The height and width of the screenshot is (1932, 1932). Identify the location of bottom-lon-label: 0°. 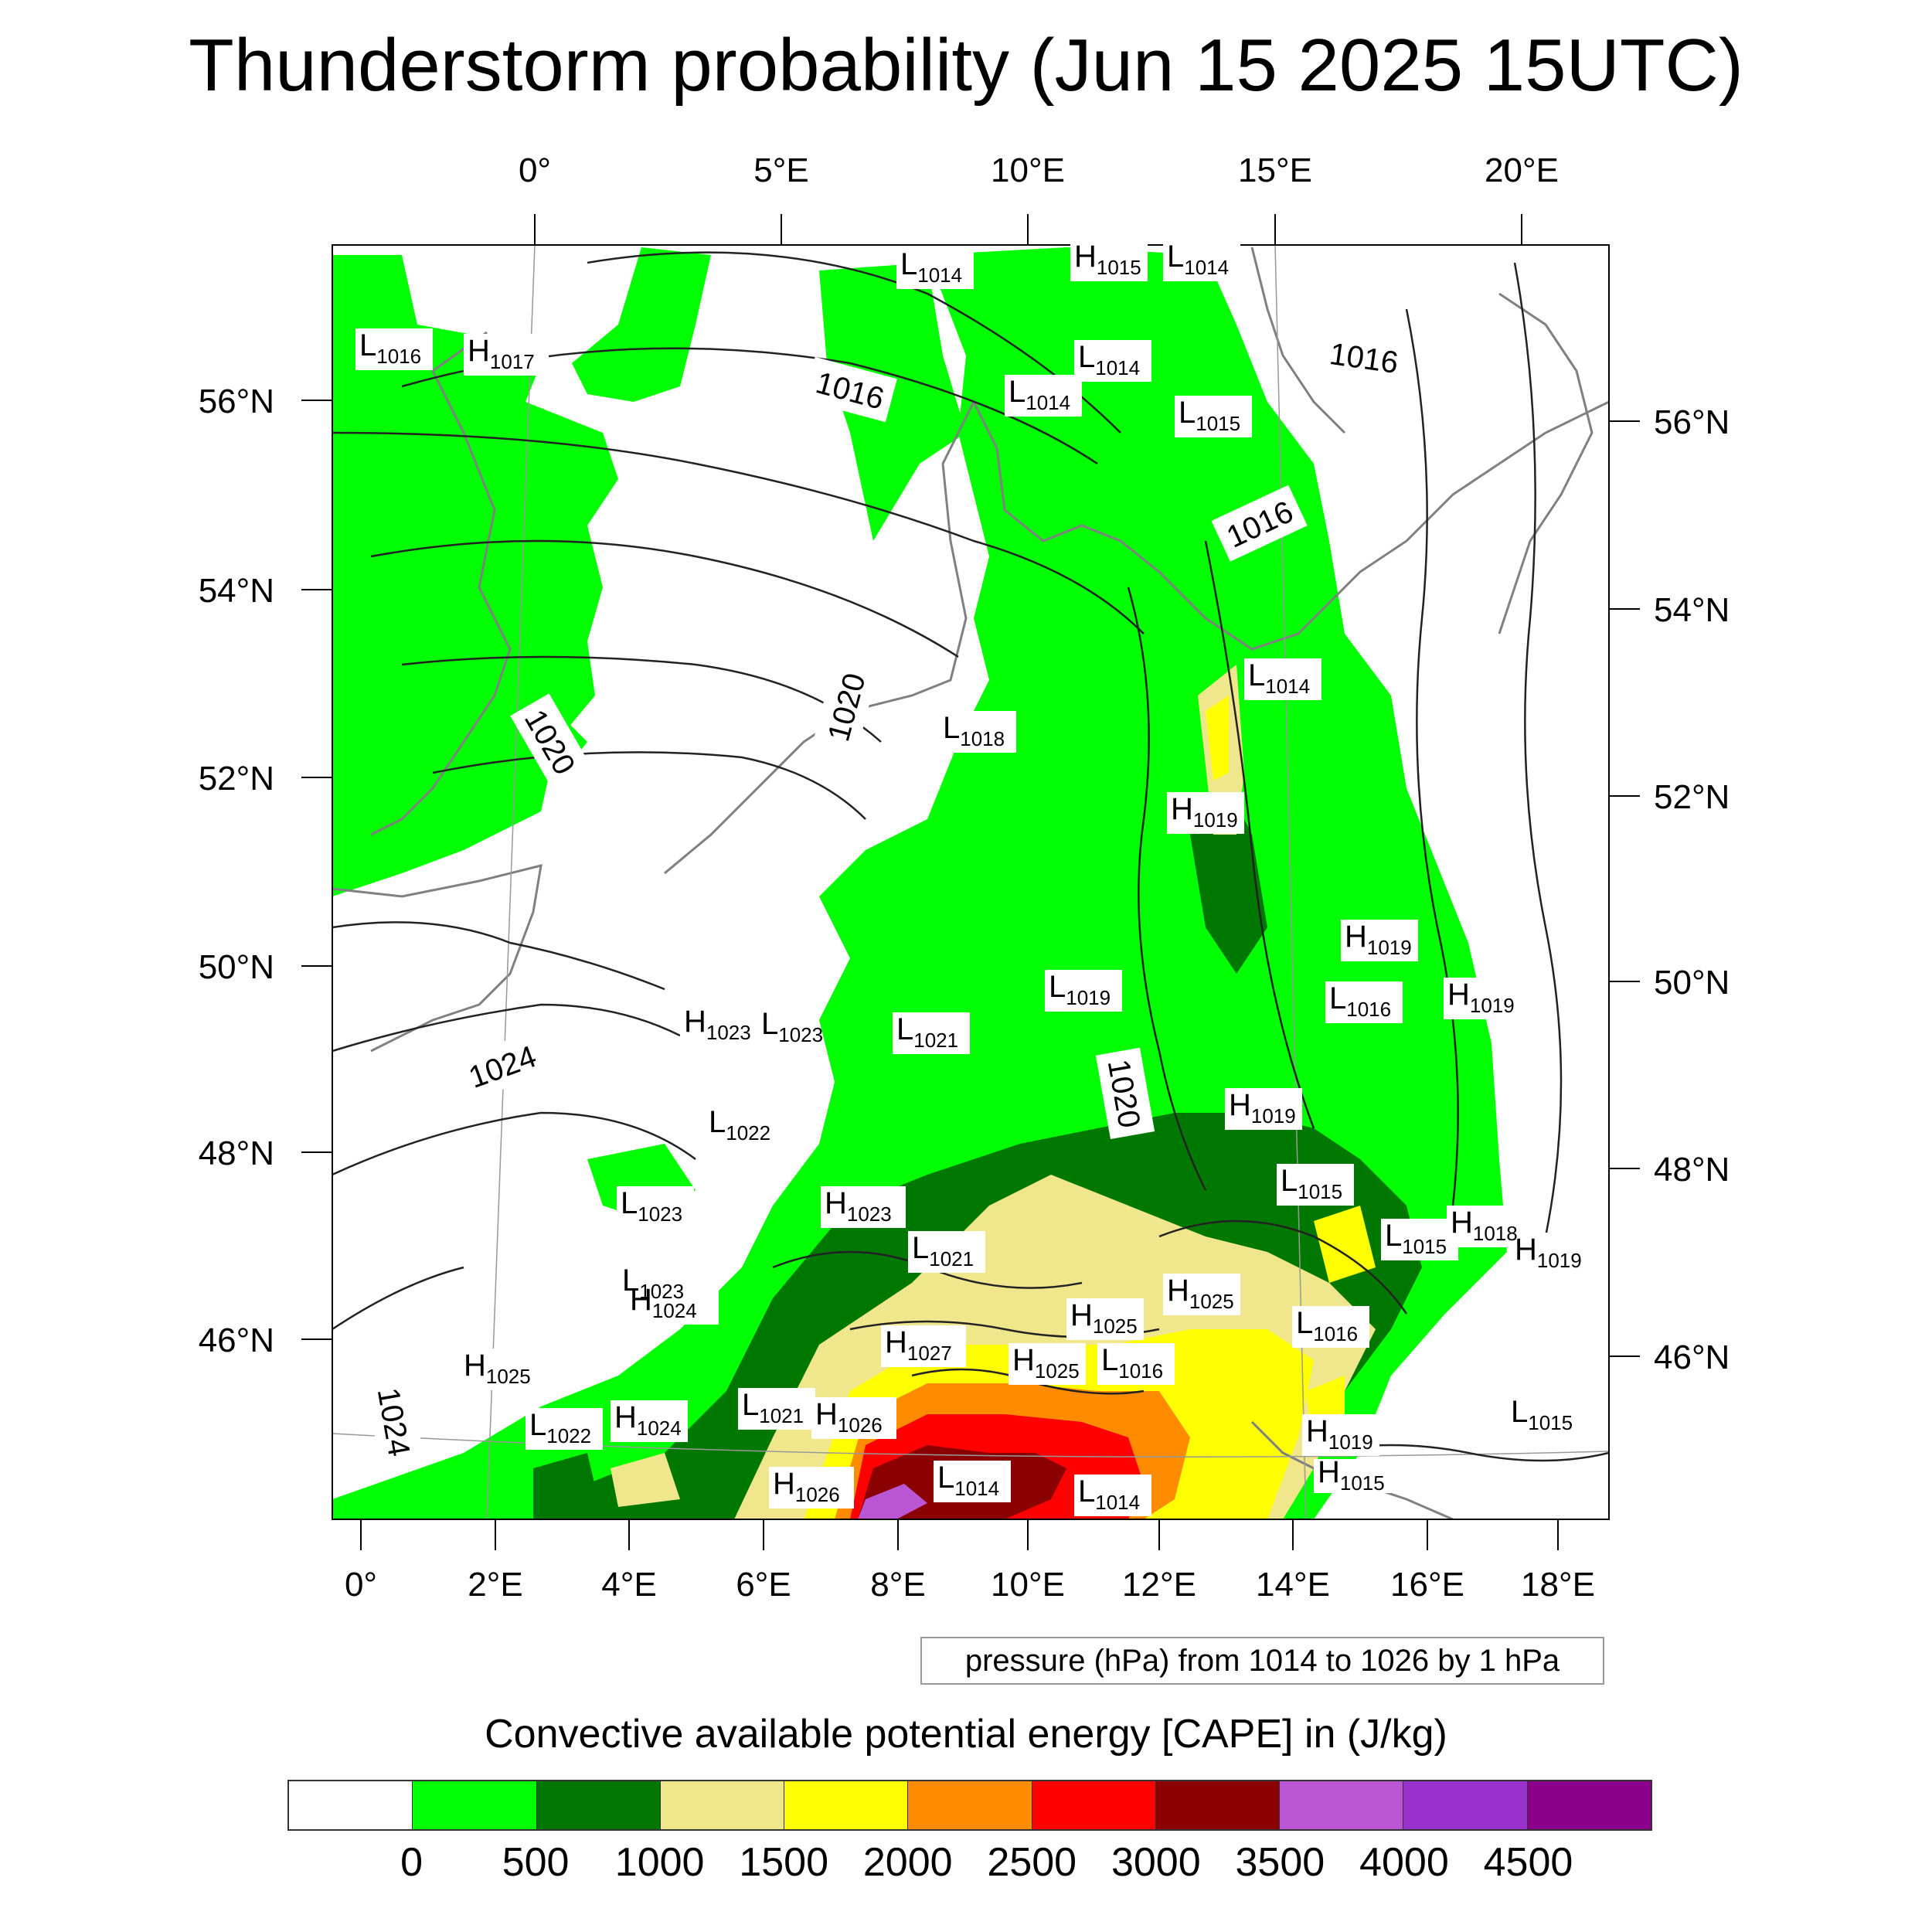
(361, 1585).